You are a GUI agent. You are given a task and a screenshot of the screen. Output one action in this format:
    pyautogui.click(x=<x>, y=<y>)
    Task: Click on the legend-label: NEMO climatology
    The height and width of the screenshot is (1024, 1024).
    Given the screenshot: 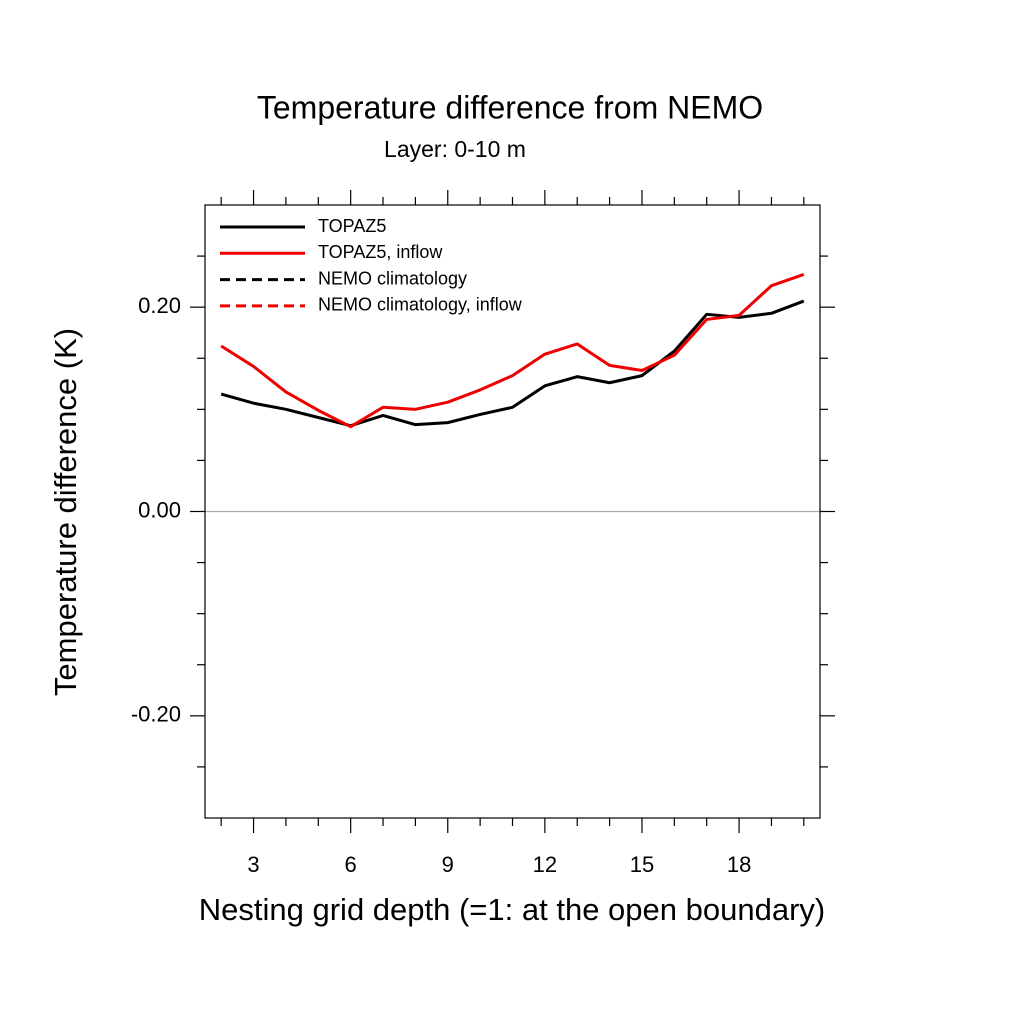 What is the action you would take?
    pyautogui.click(x=392, y=278)
    